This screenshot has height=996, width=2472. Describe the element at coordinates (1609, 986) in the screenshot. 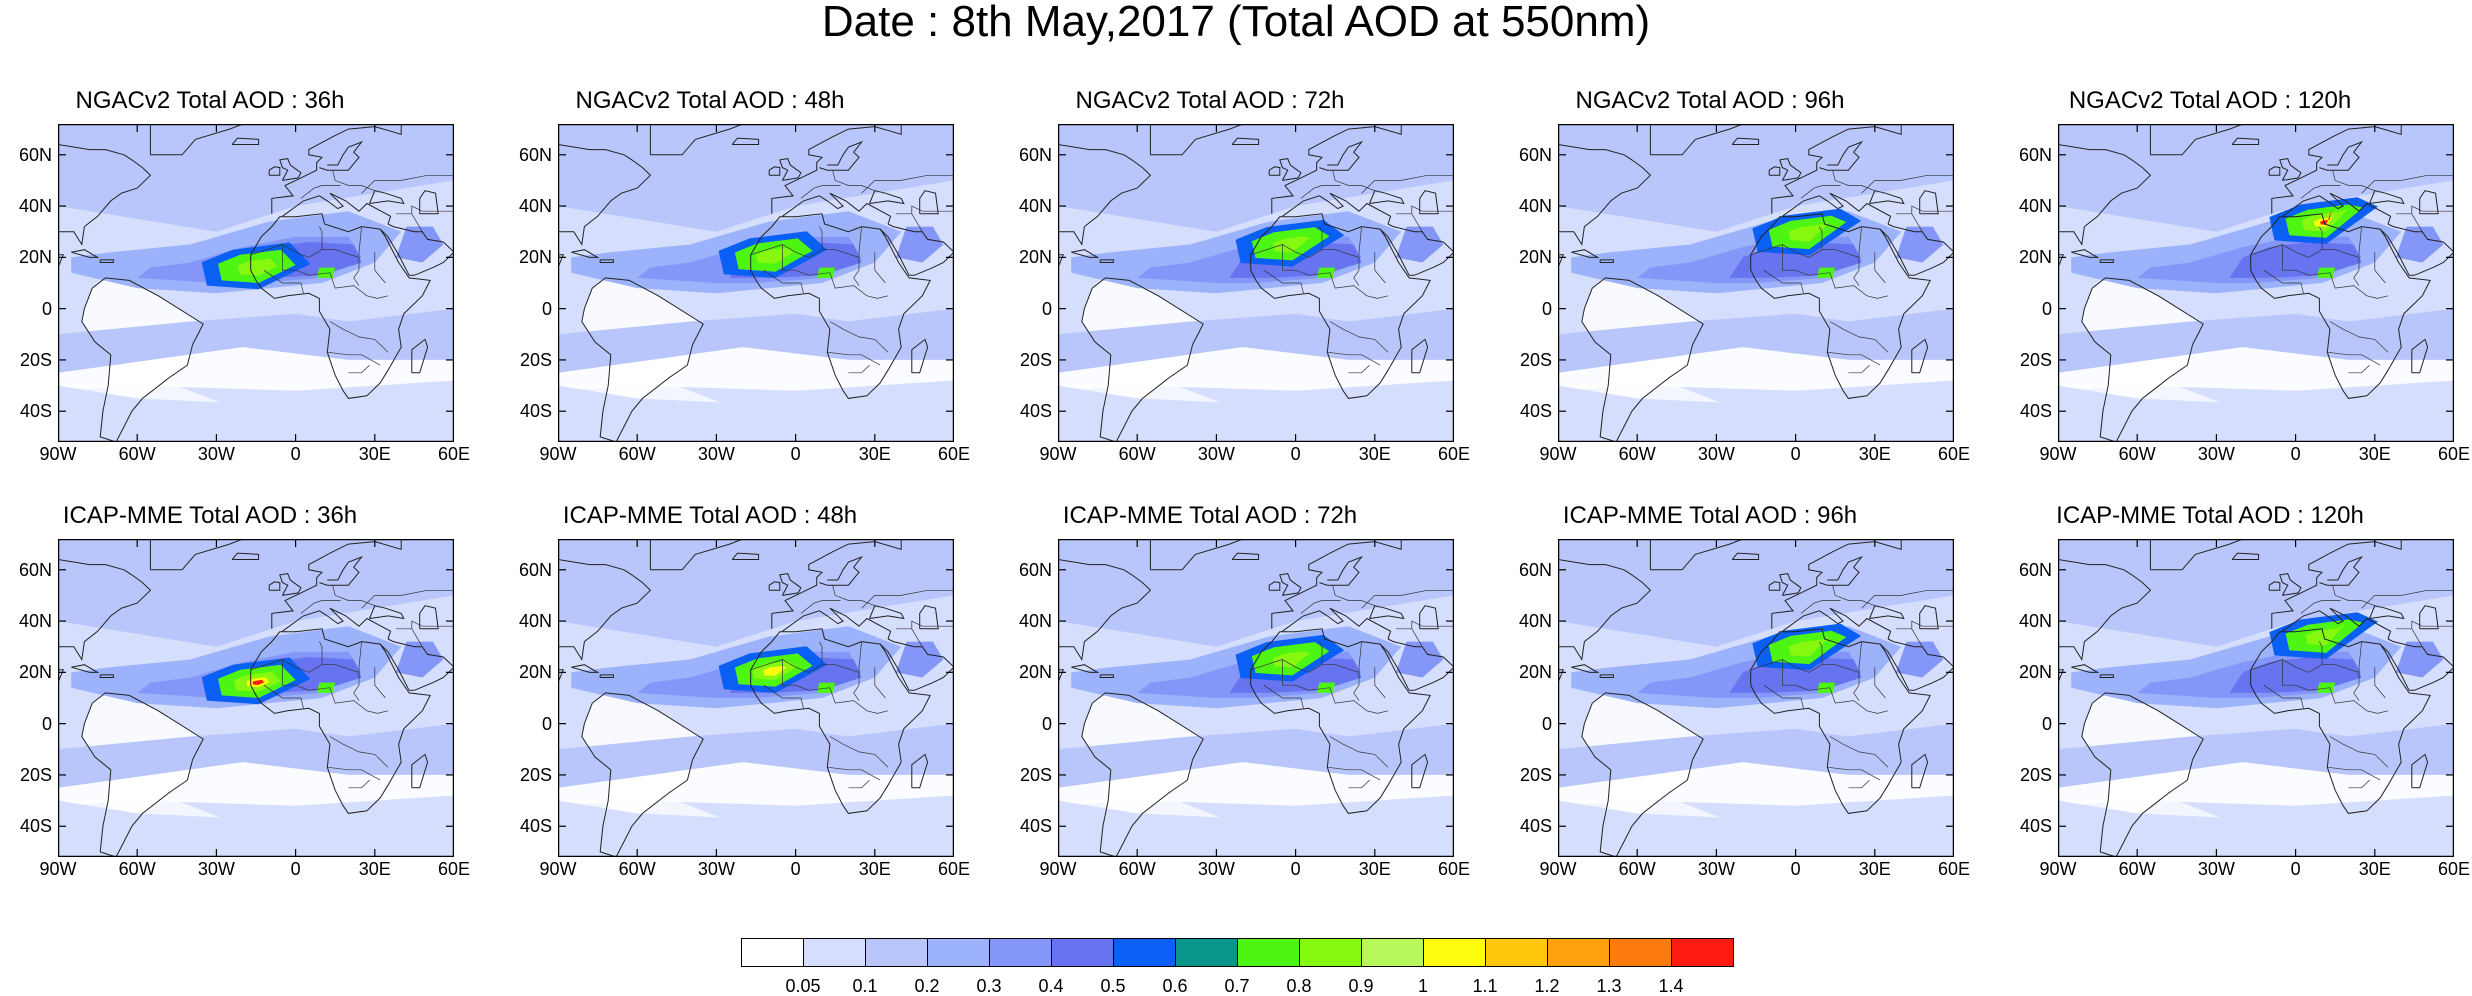

I see `colorbar-label: 1.3` at that location.